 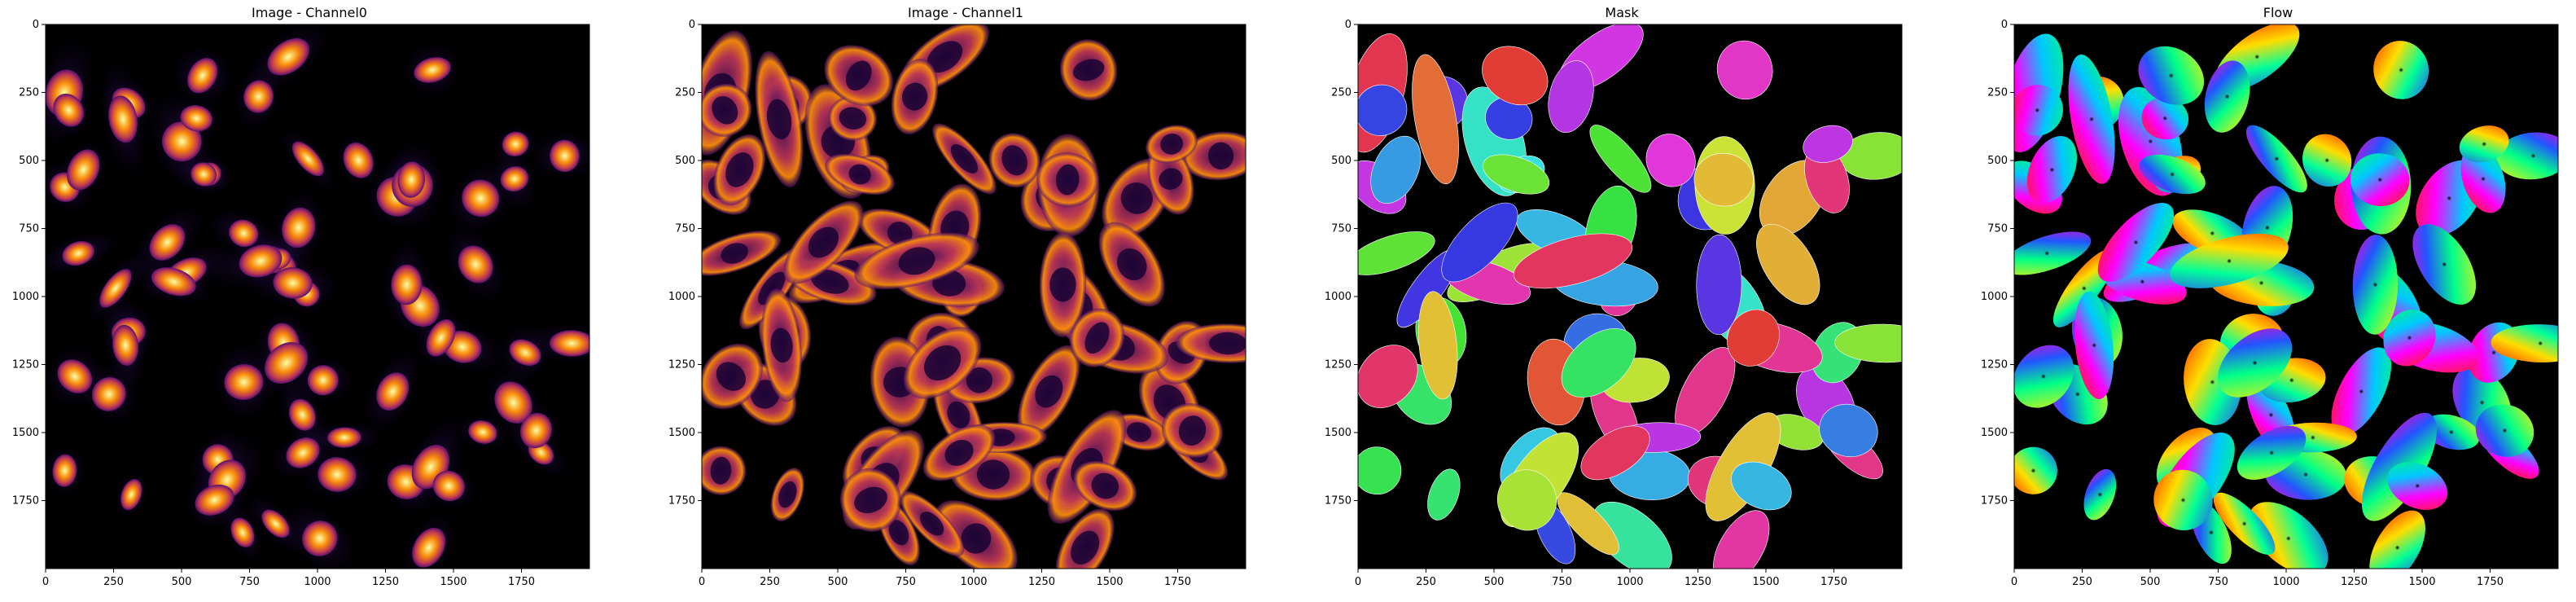 What do you see at coordinates (29, 93) in the screenshot?
I see `y-tick-label: 250` at bounding box center [29, 93].